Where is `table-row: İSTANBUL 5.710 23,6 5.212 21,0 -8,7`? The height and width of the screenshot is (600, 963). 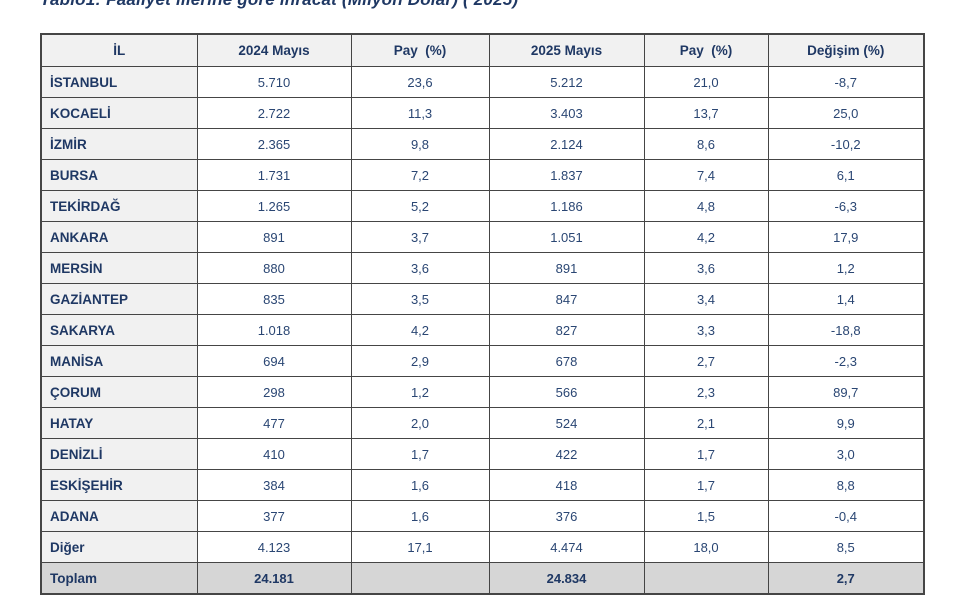 table-row: İSTANBUL 5.710 23,6 5.212 21,0 -8,7 is located at coordinates (482, 82).